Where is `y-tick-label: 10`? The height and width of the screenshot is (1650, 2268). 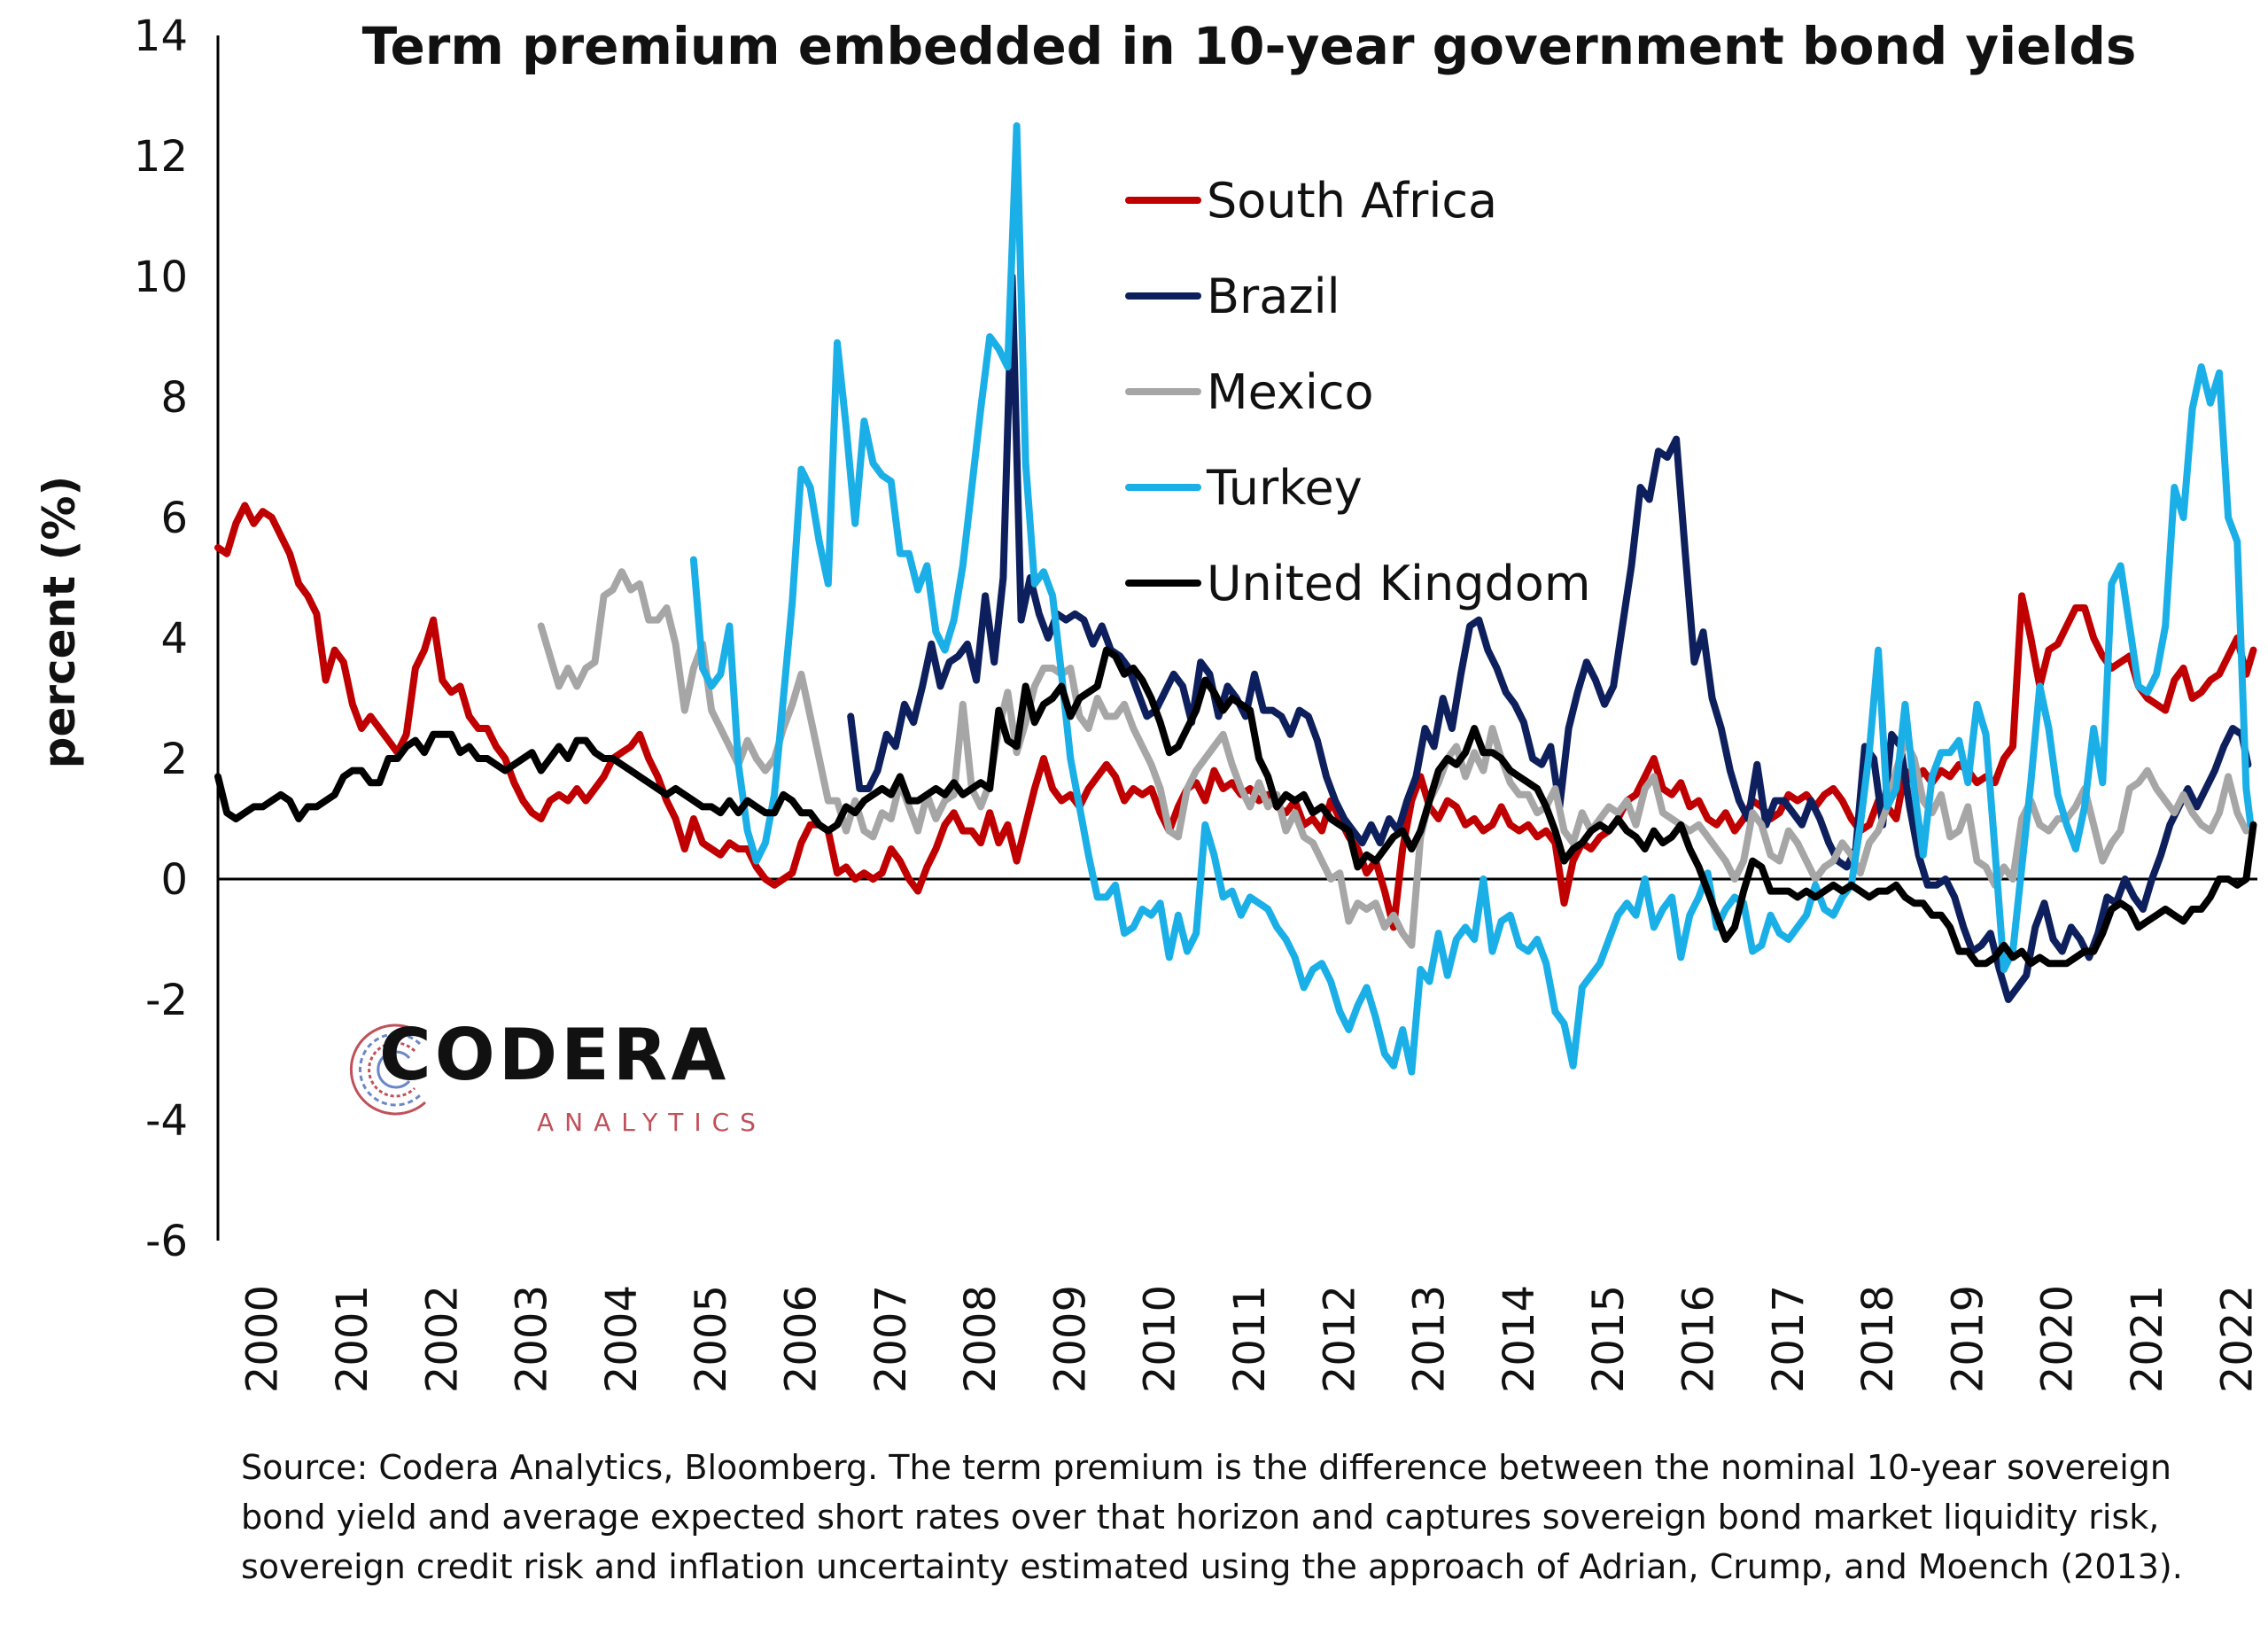
y-tick-label: 10 is located at coordinates (161, 277).